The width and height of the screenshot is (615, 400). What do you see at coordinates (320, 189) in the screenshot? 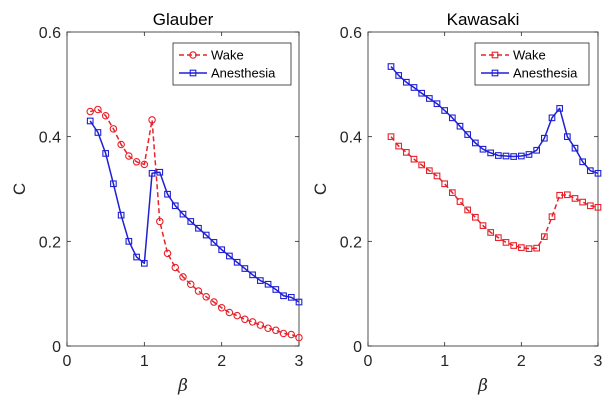
I see `y-axis-label: C` at bounding box center [320, 189].